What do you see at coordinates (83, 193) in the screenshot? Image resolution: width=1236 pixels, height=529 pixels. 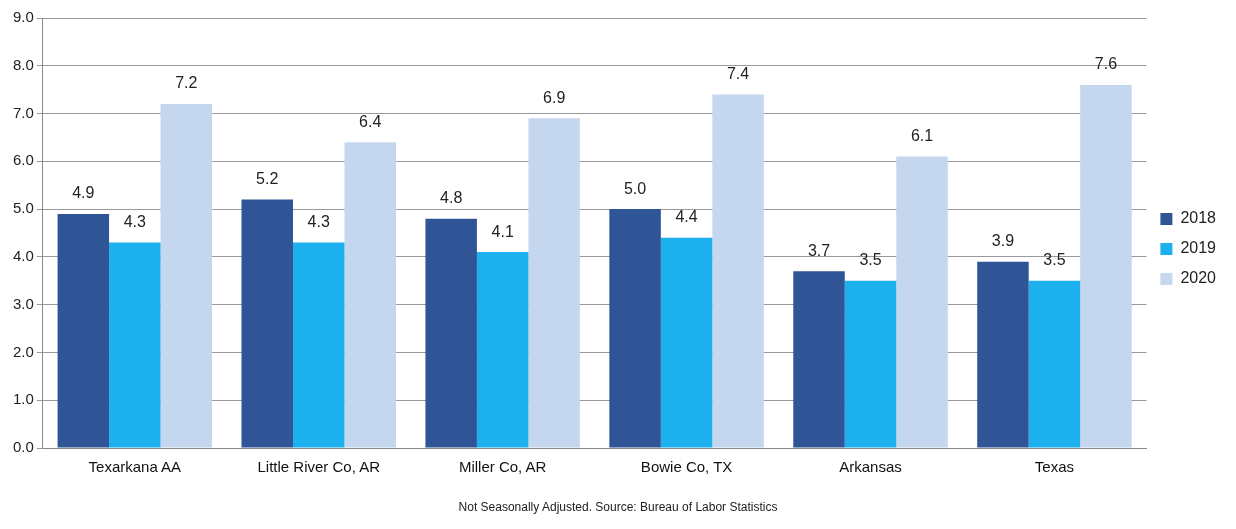 I see `data-label: 4.9` at bounding box center [83, 193].